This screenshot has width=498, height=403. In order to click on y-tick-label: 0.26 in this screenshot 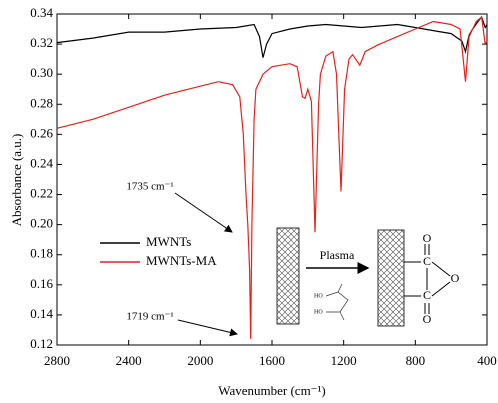, I will do `click(41, 132)`.